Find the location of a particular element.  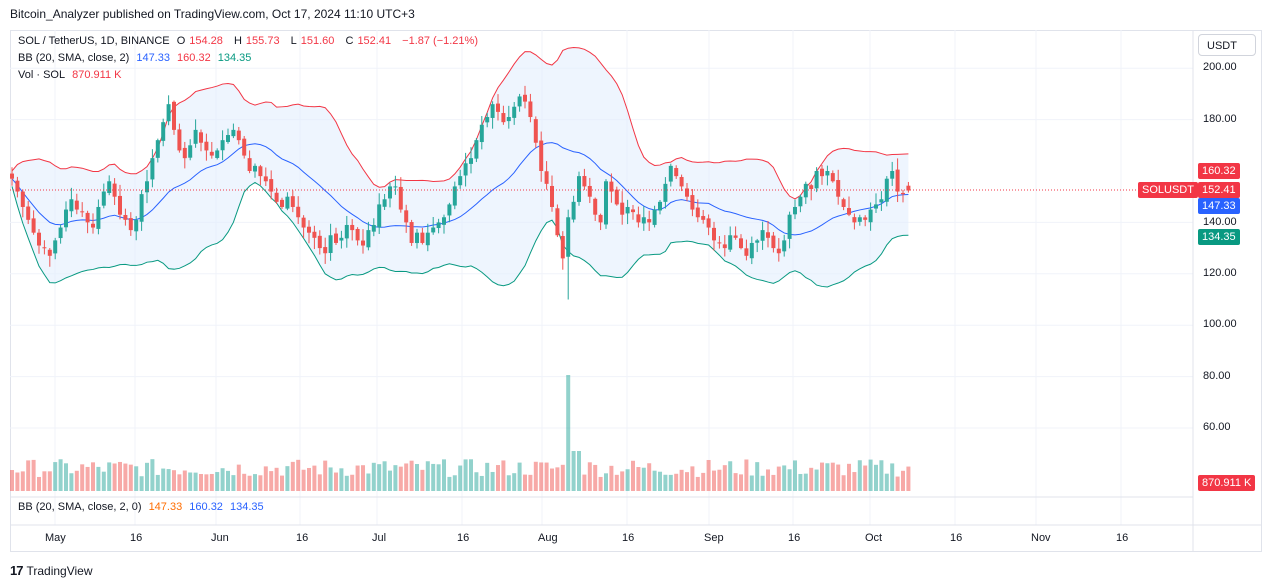

volume-tag: 870.911 K is located at coordinates (1227, 483).